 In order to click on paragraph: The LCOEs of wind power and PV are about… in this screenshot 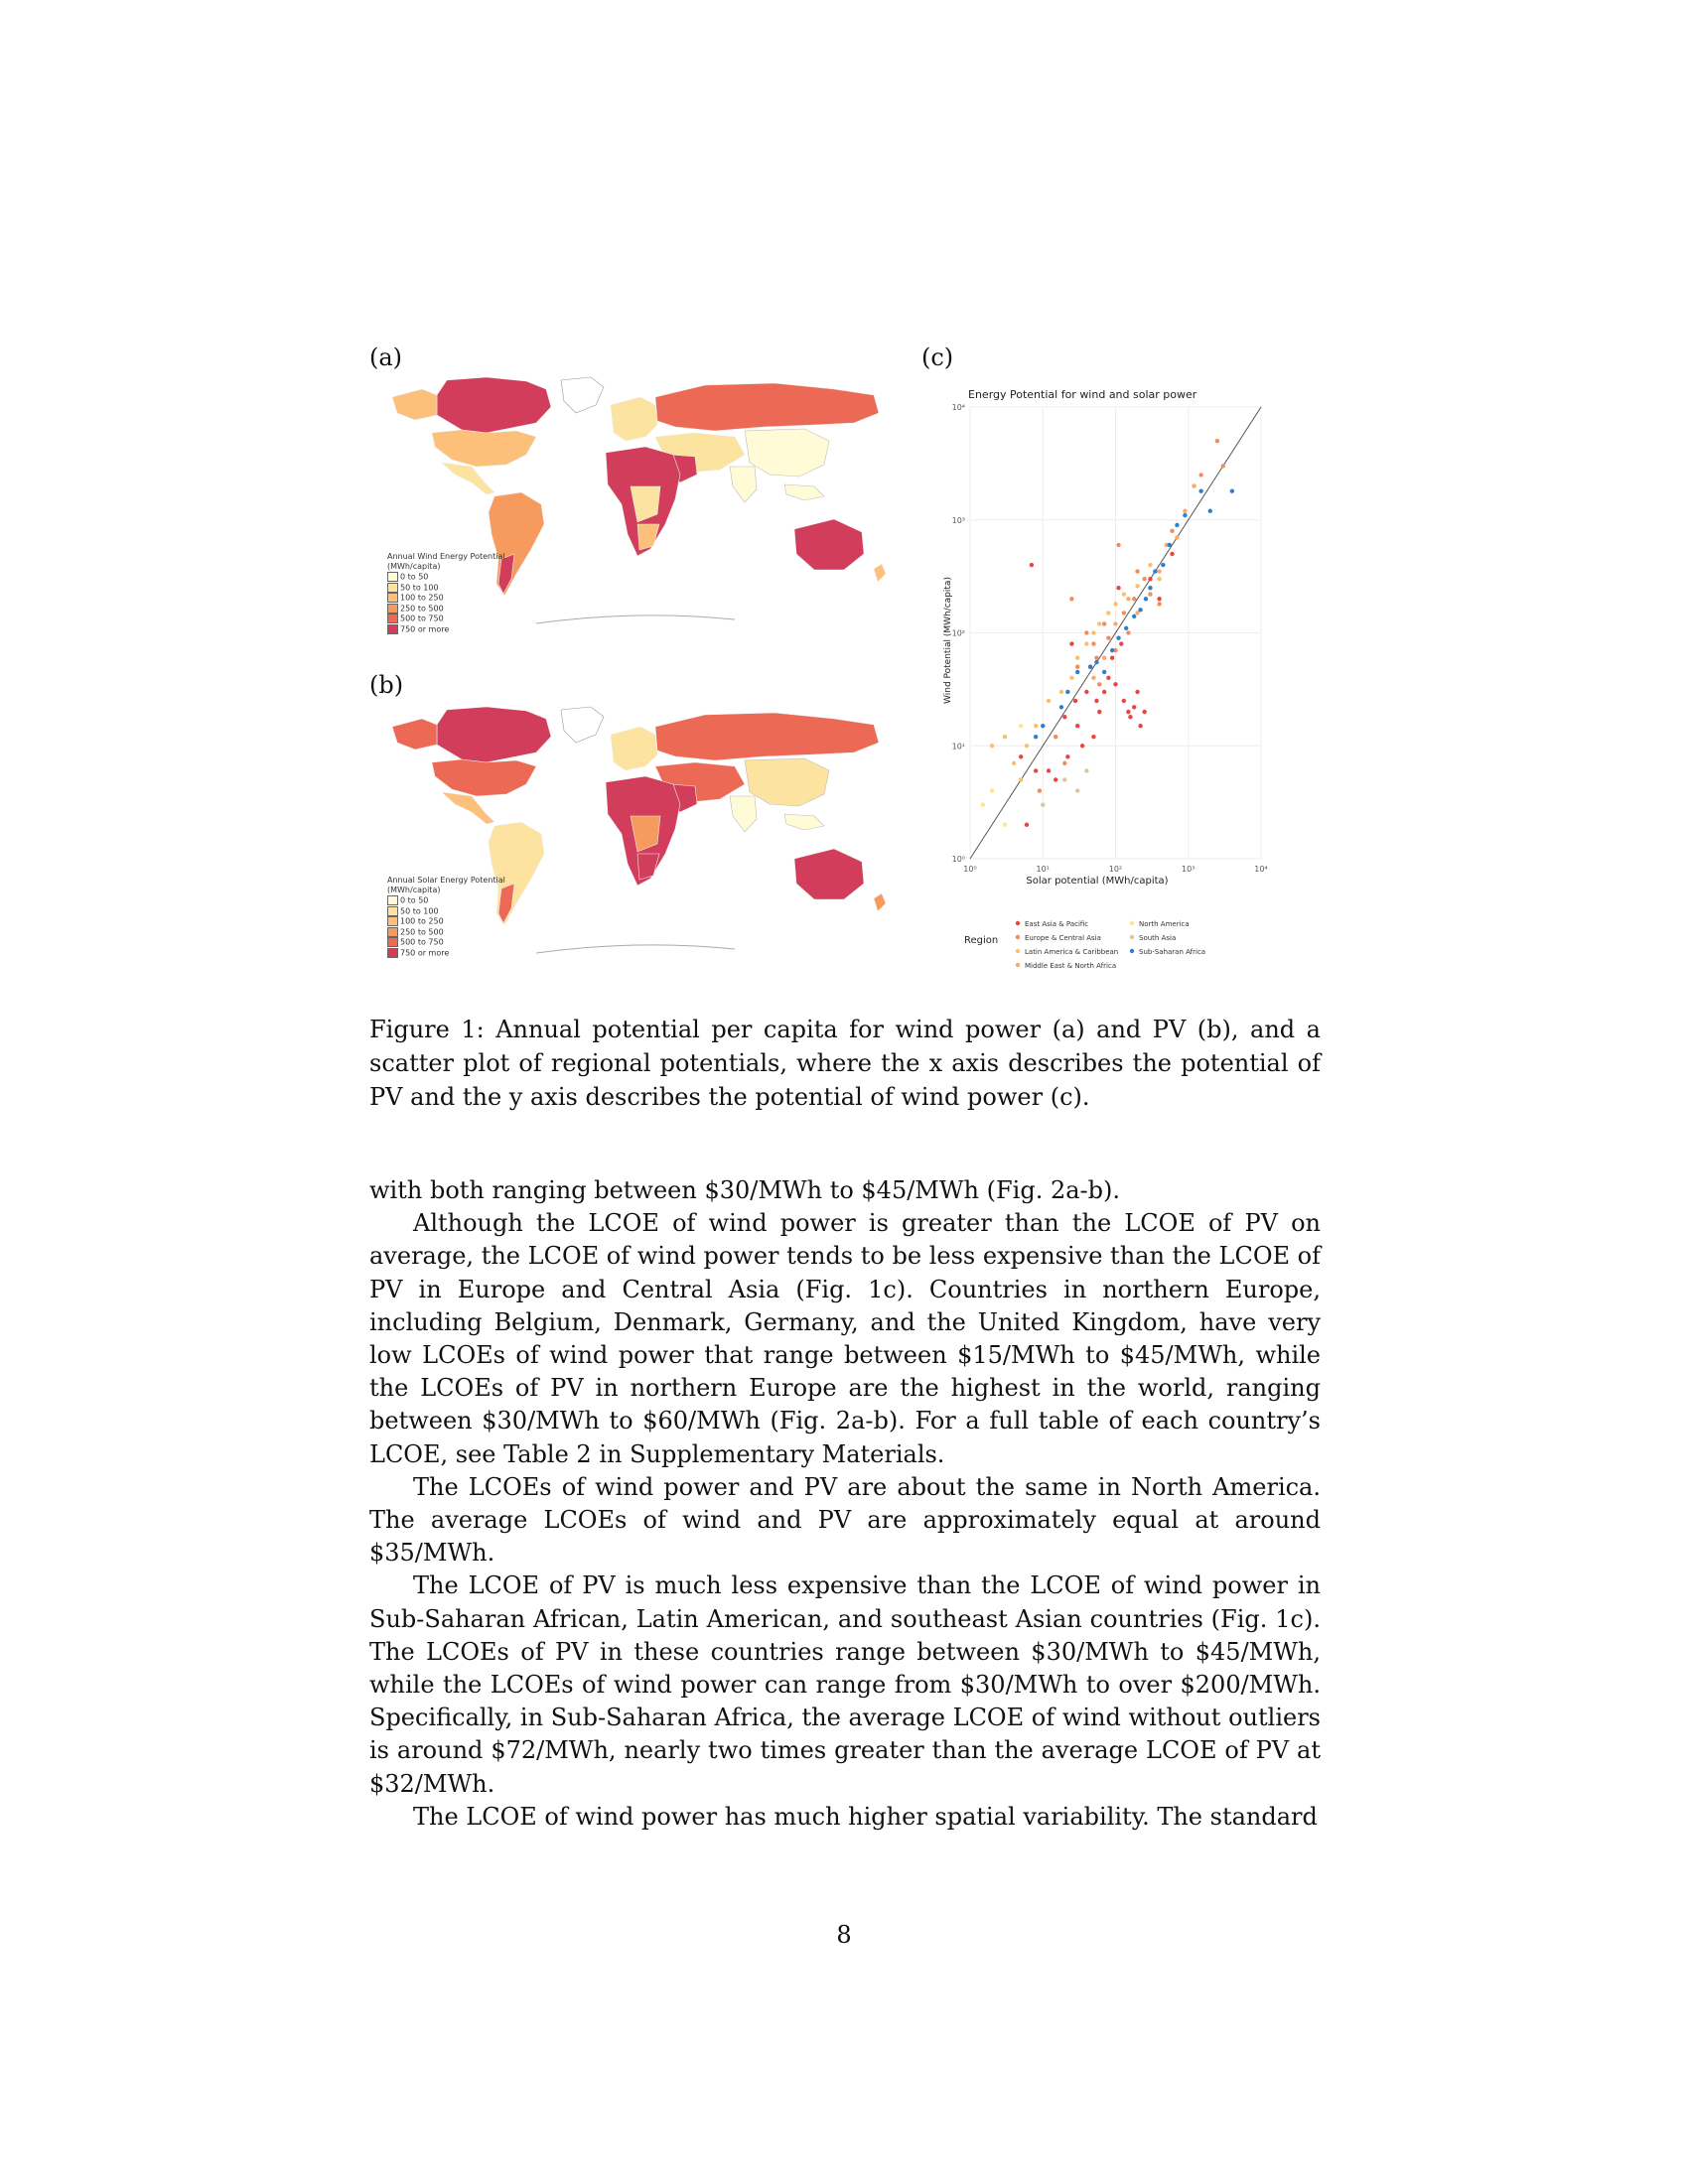, I will do `click(845, 1520)`.